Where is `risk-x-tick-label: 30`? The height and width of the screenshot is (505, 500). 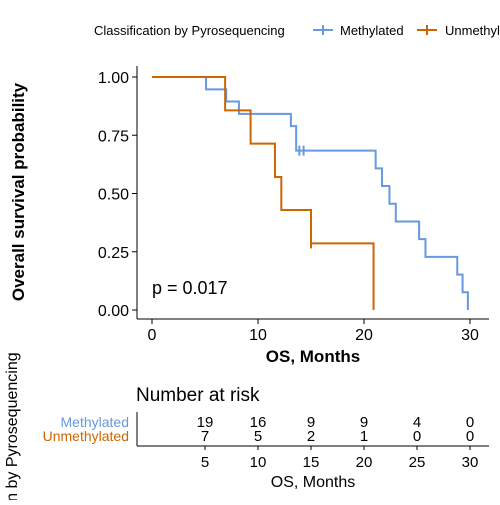 risk-x-tick-label: 30 is located at coordinates (470, 462).